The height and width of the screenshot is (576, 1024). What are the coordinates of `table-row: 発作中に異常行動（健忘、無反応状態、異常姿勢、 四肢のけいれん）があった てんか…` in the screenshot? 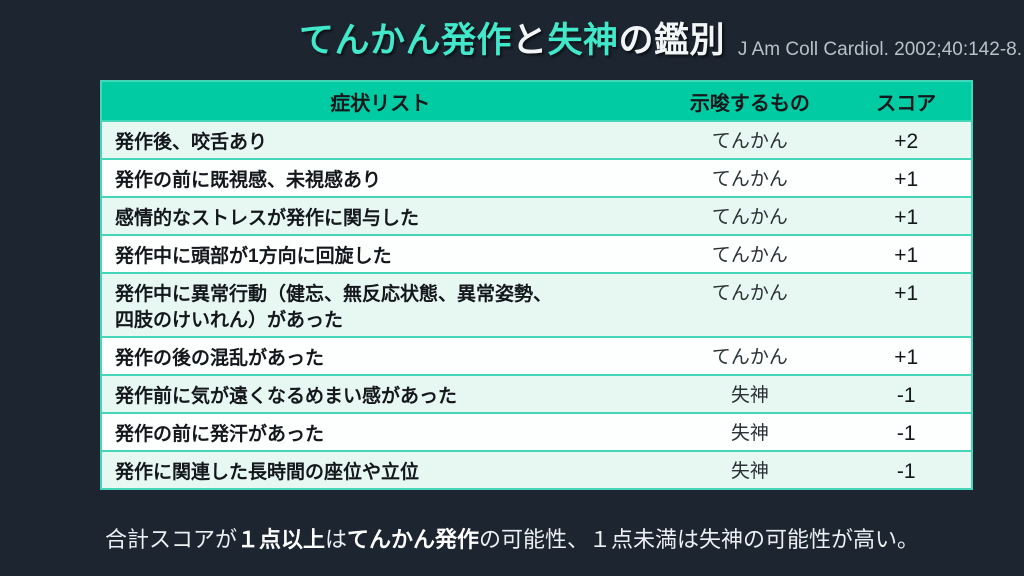 It's located at (536, 305).